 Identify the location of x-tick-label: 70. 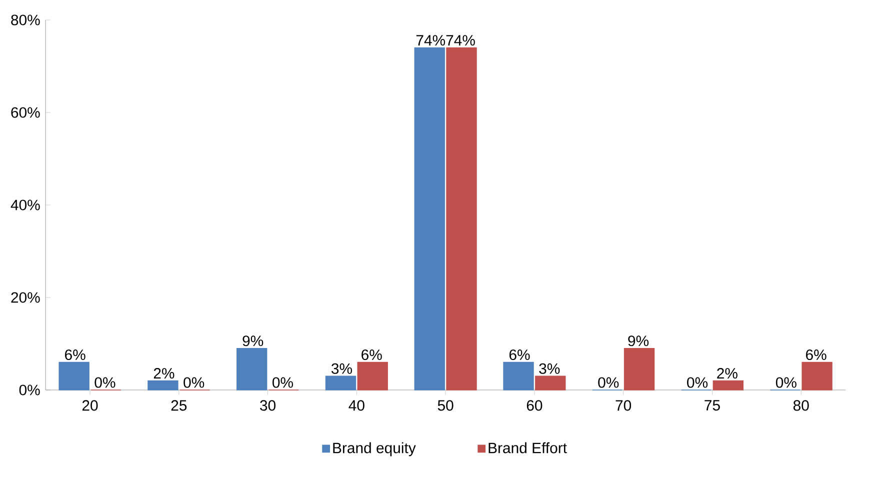
(624, 405).